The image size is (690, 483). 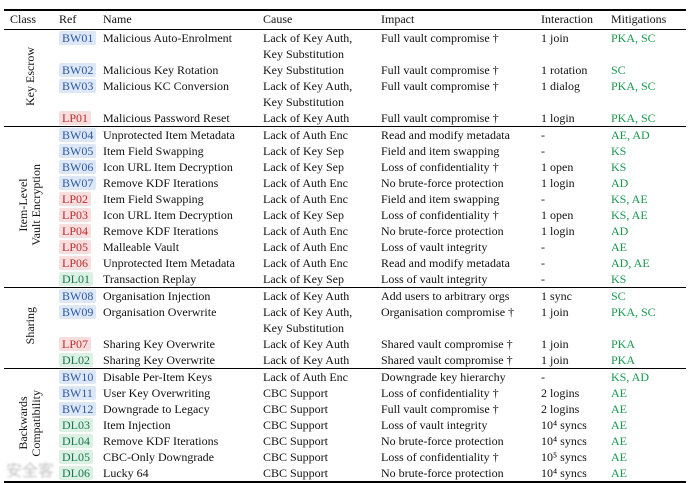 I want to click on ref-badge: BW01, so click(x=78, y=38).